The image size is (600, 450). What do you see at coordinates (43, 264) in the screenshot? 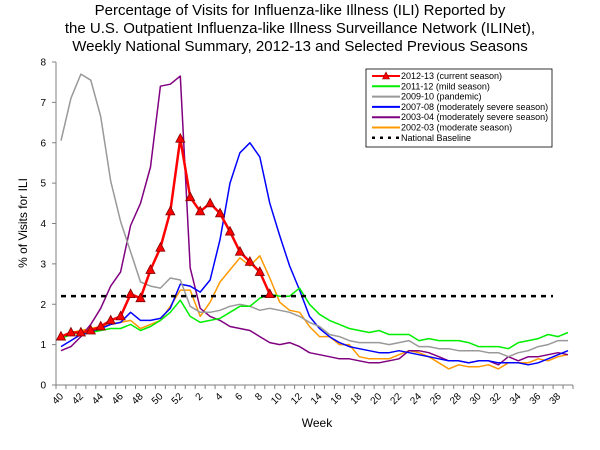
I see `y-tick-label: 3` at bounding box center [43, 264].